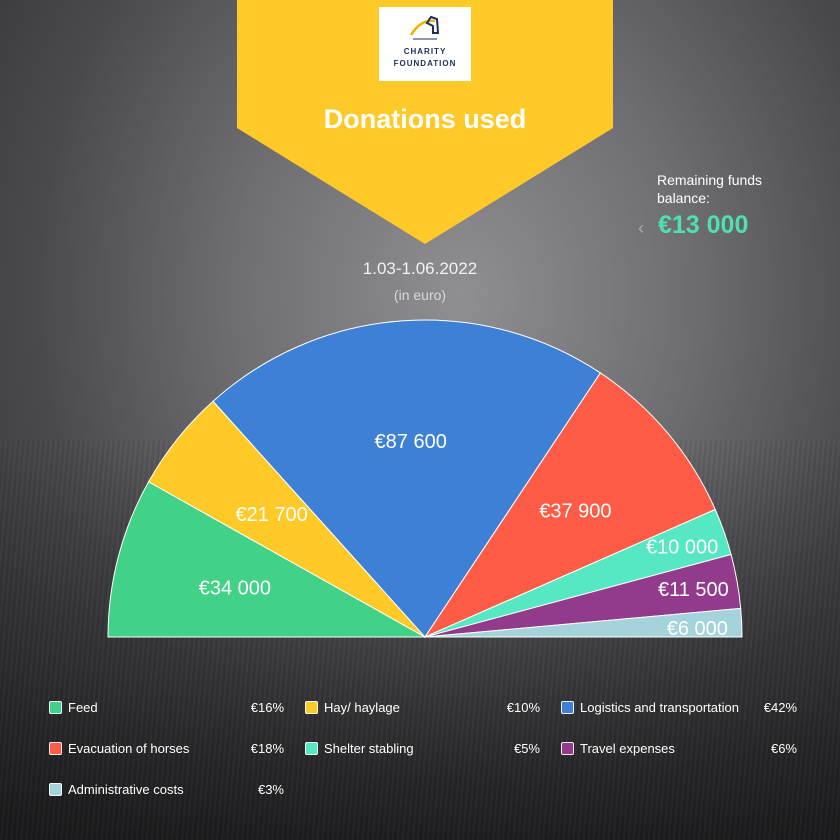 This screenshot has height=840, width=840. I want to click on chart-value-label-1: €21 700, so click(271, 515).